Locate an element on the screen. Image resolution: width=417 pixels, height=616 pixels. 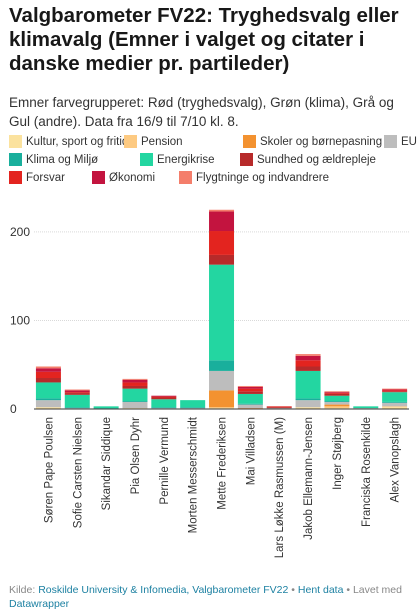
x-tick-label: Mai Villadsen is located at coordinates (251, 451).